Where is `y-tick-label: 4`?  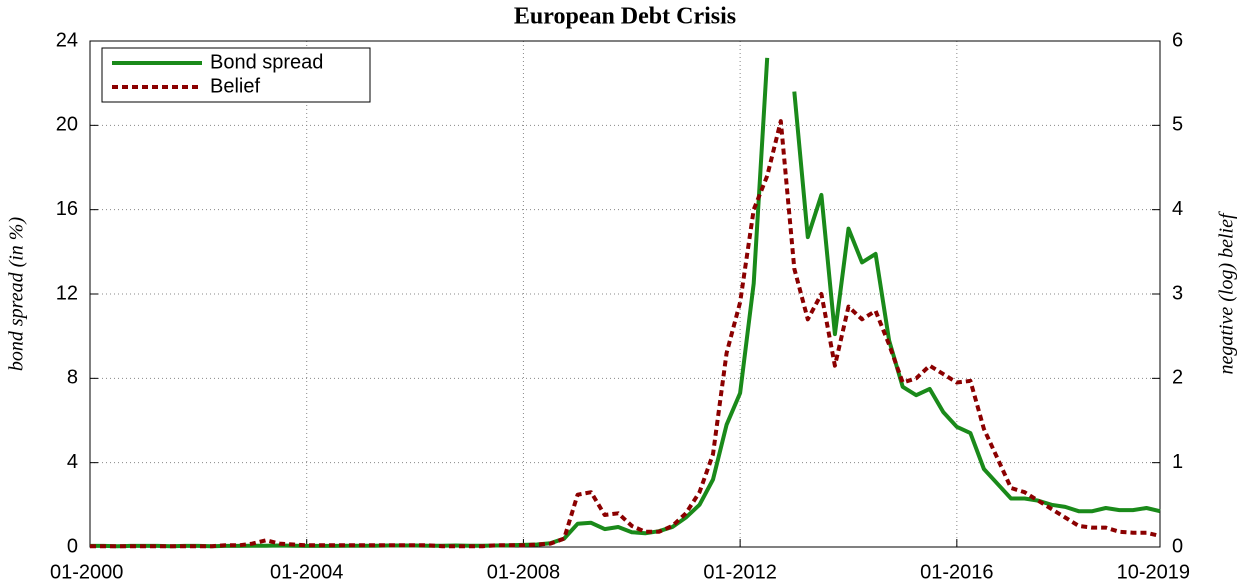 y-tick-label: 4 is located at coordinates (72, 462).